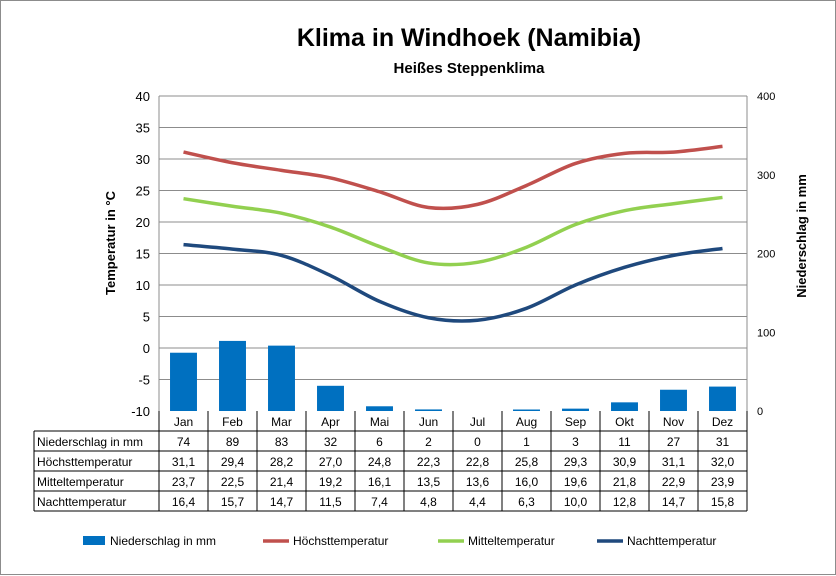 The width and height of the screenshot is (836, 576). Describe the element at coordinates (184, 502) in the screenshot. I see `value-cell: 16,4` at that location.